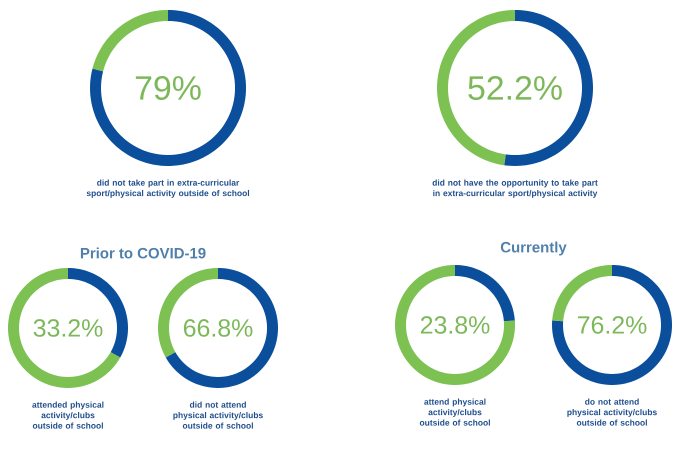  What do you see at coordinates (218, 415) in the screenshot?
I see `text: did not attend physical activity/clubs outside of school` at bounding box center [218, 415].